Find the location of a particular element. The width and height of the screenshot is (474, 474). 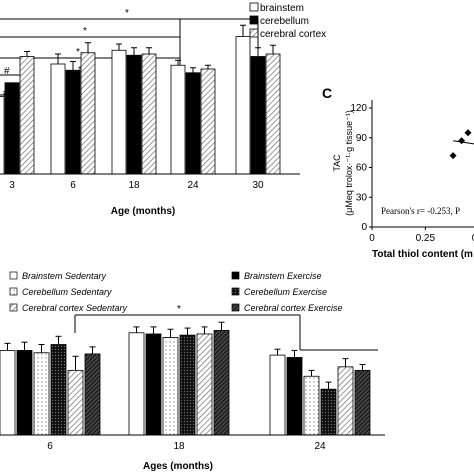

significance-star-b-1: * is located at coordinates (85, 31).